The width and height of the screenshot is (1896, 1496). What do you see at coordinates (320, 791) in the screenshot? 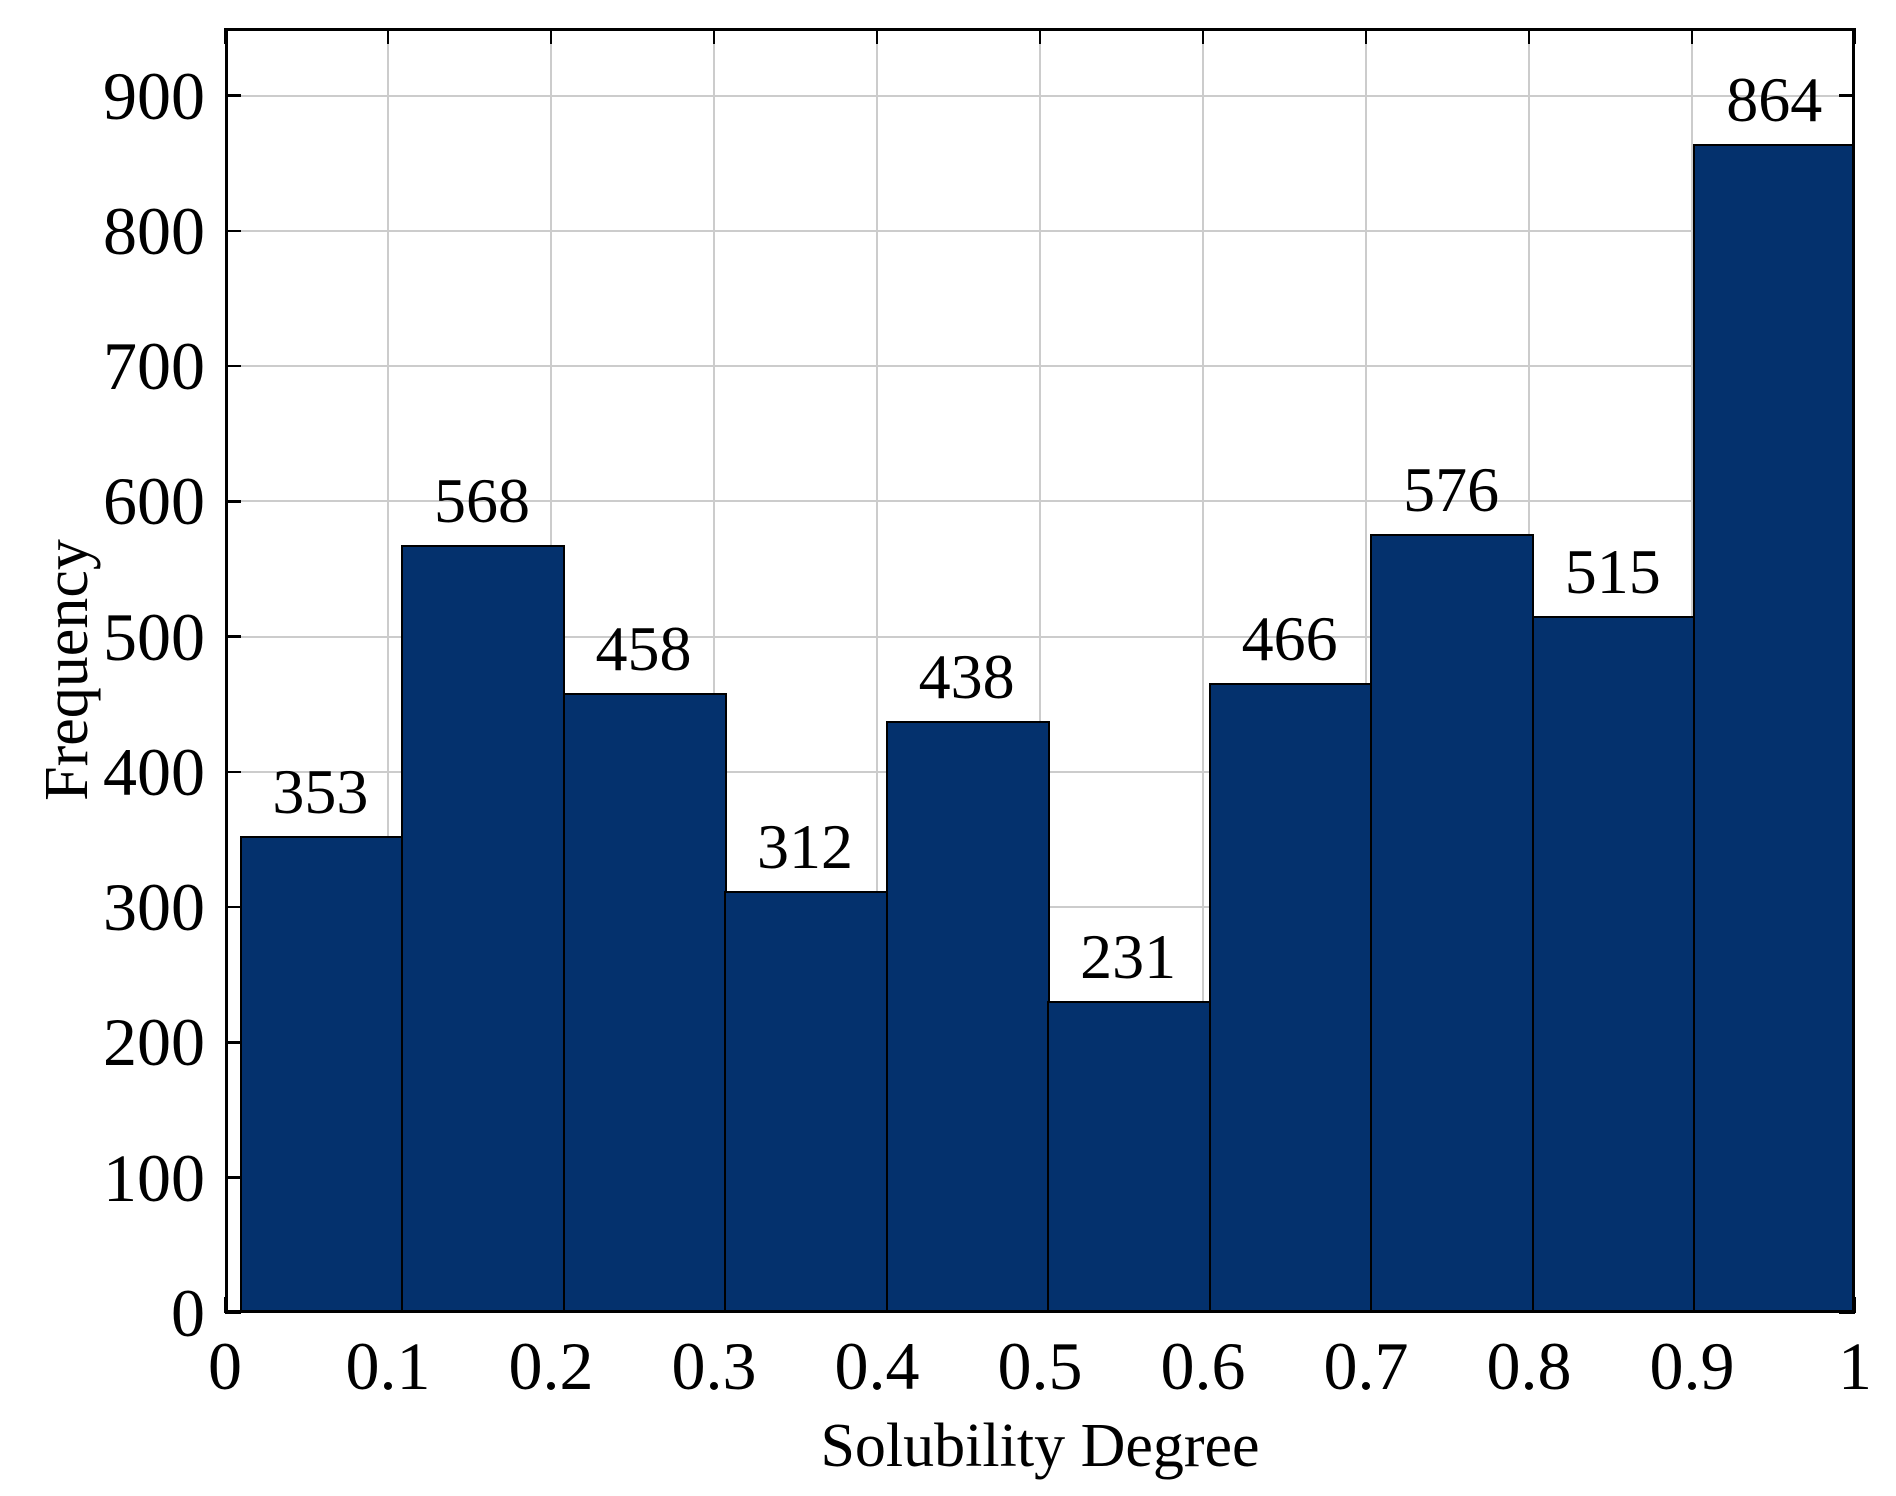
I see `bar-value-label: 353` at bounding box center [320, 791].